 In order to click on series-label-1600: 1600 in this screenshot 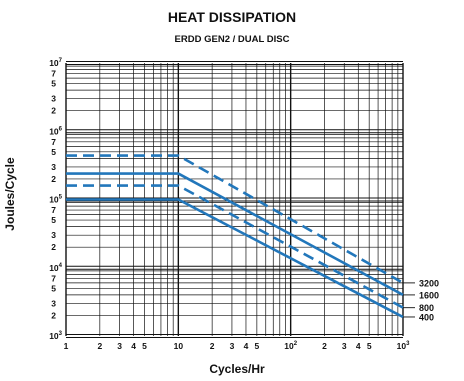, I will do `click(429, 295)`.